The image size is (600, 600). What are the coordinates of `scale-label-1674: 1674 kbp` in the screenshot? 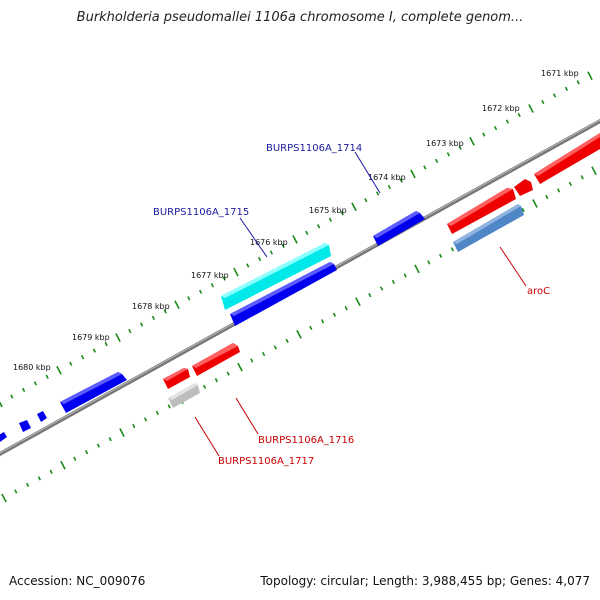 It's located at (387, 177).